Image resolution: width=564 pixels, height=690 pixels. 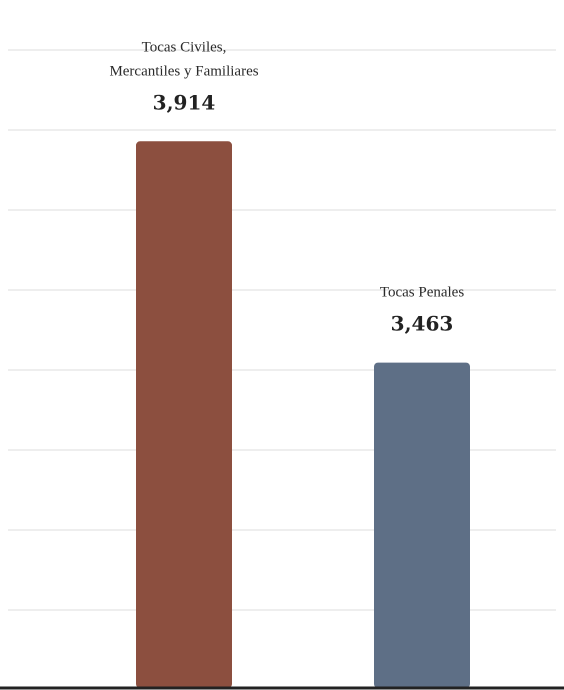 I want to click on bar-category-label: Tocas Civiles,, so click(x=184, y=47).